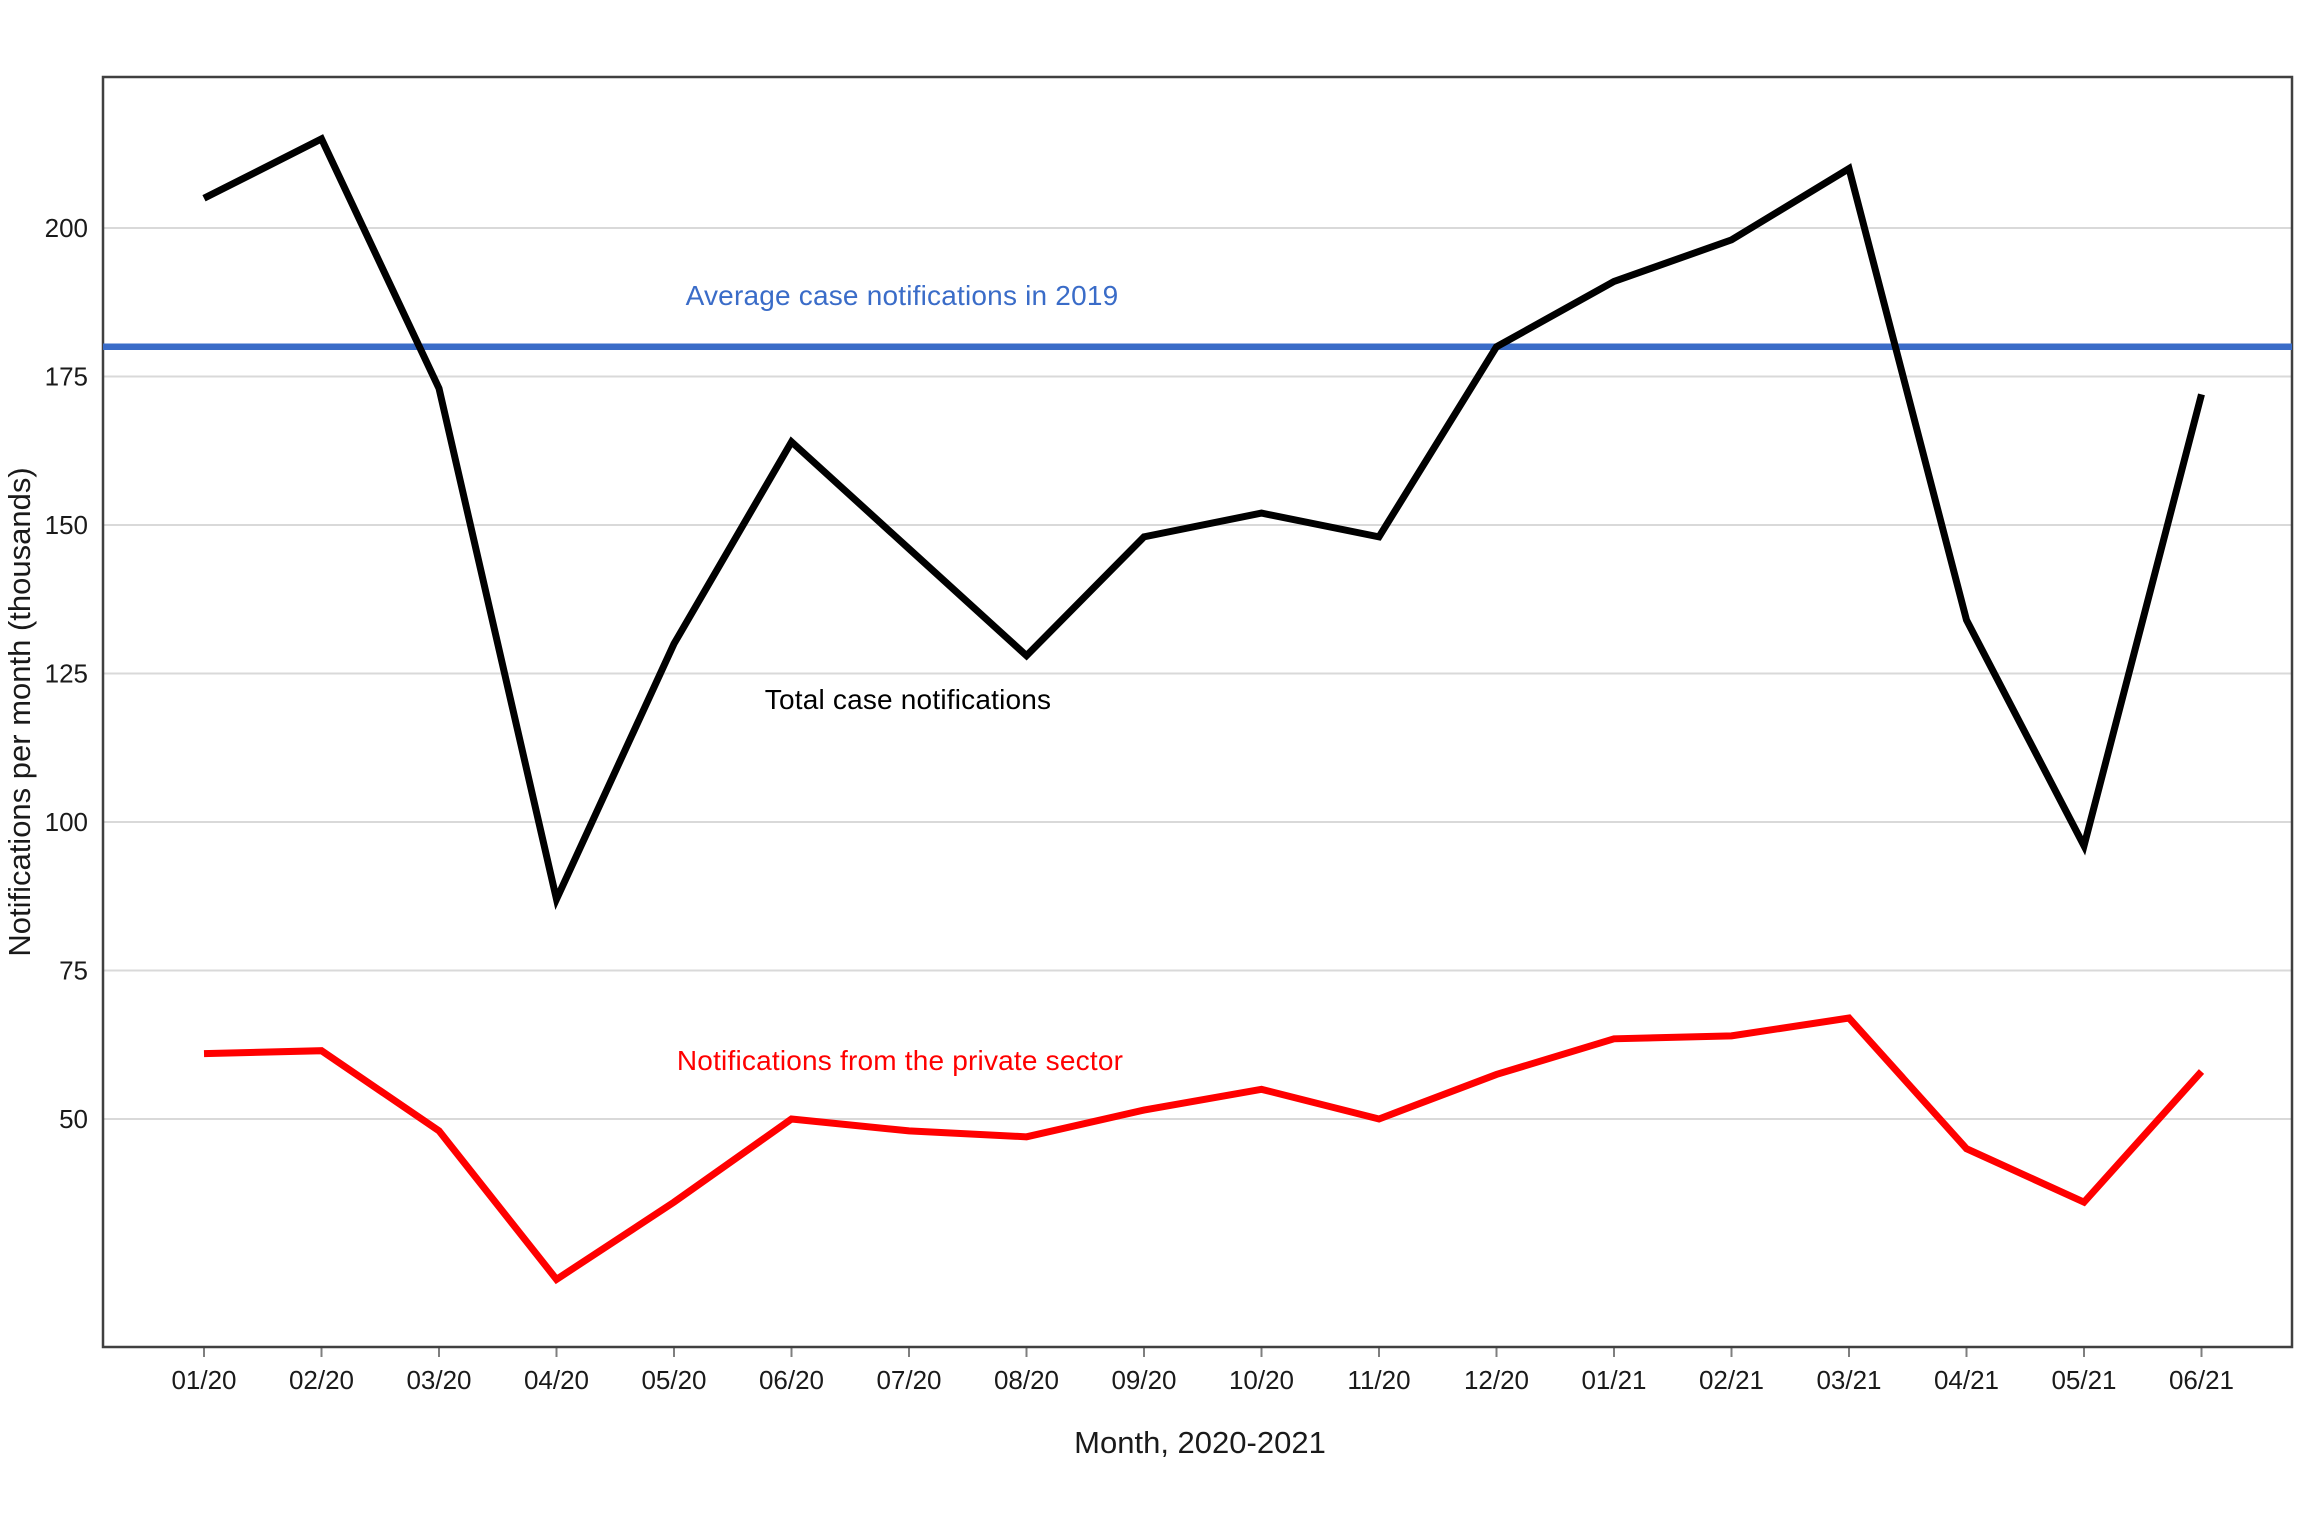  Describe the element at coordinates (1496, 1380) in the screenshot. I see `x-tick-label-12-20: 12/20` at that location.